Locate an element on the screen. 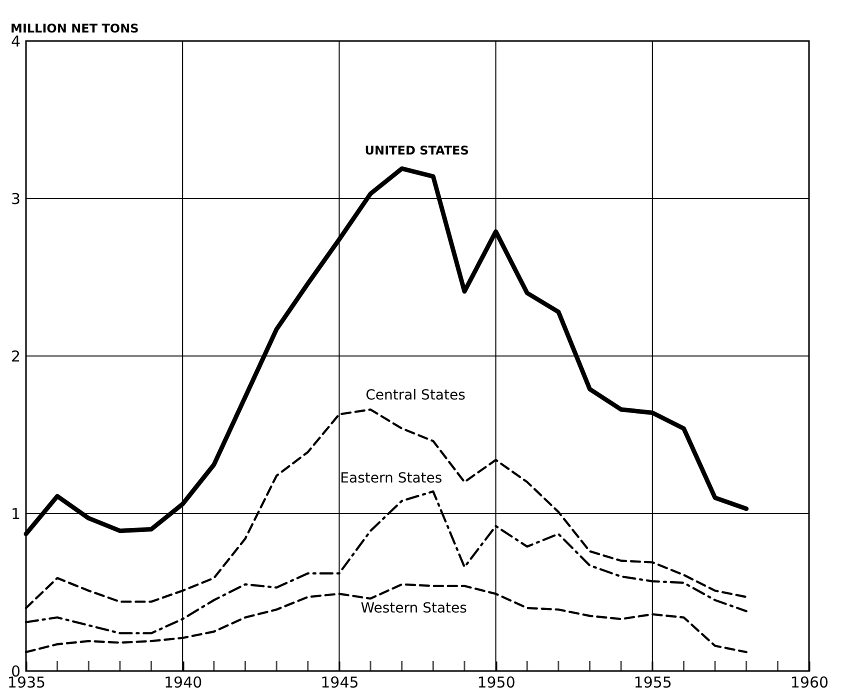 The image size is (851, 694). x-tick-label: 1940 is located at coordinates (183, 683).